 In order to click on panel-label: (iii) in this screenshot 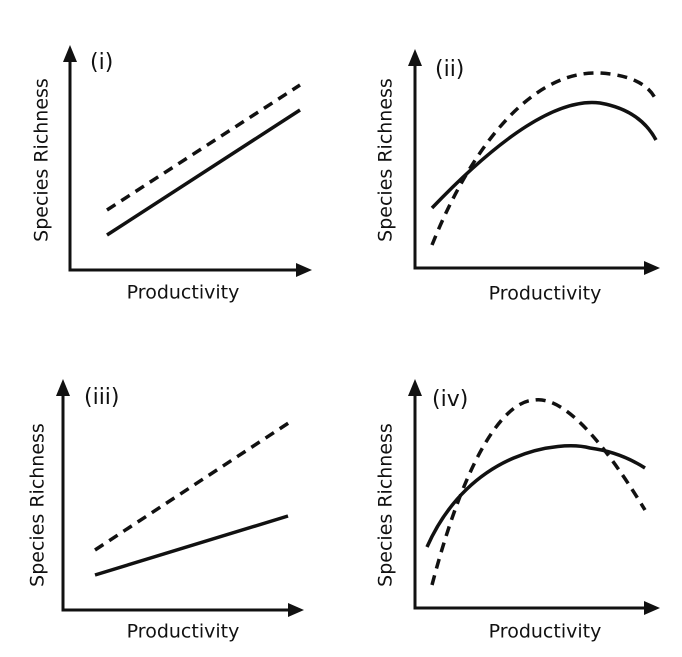, I will do `click(102, 397)`.